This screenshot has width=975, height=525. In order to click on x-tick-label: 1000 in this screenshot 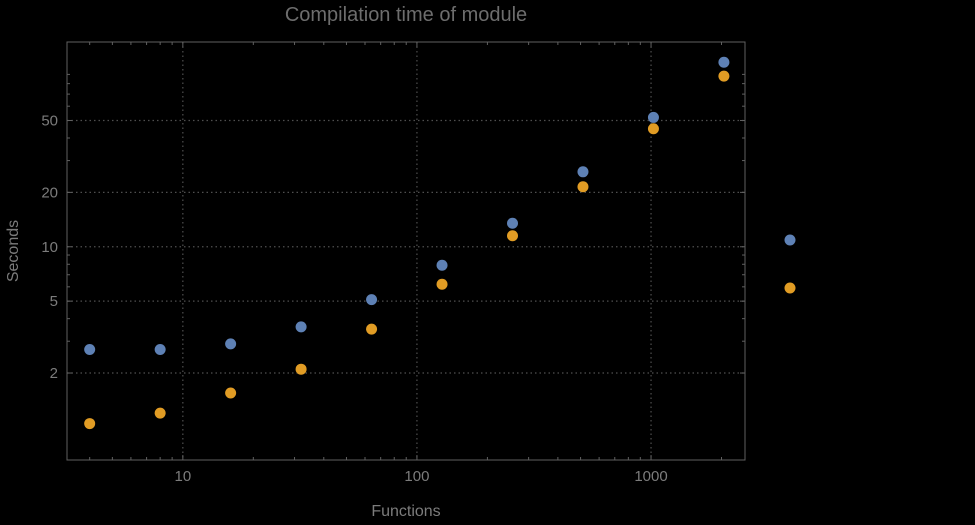, I will do `click(650, 476)`.